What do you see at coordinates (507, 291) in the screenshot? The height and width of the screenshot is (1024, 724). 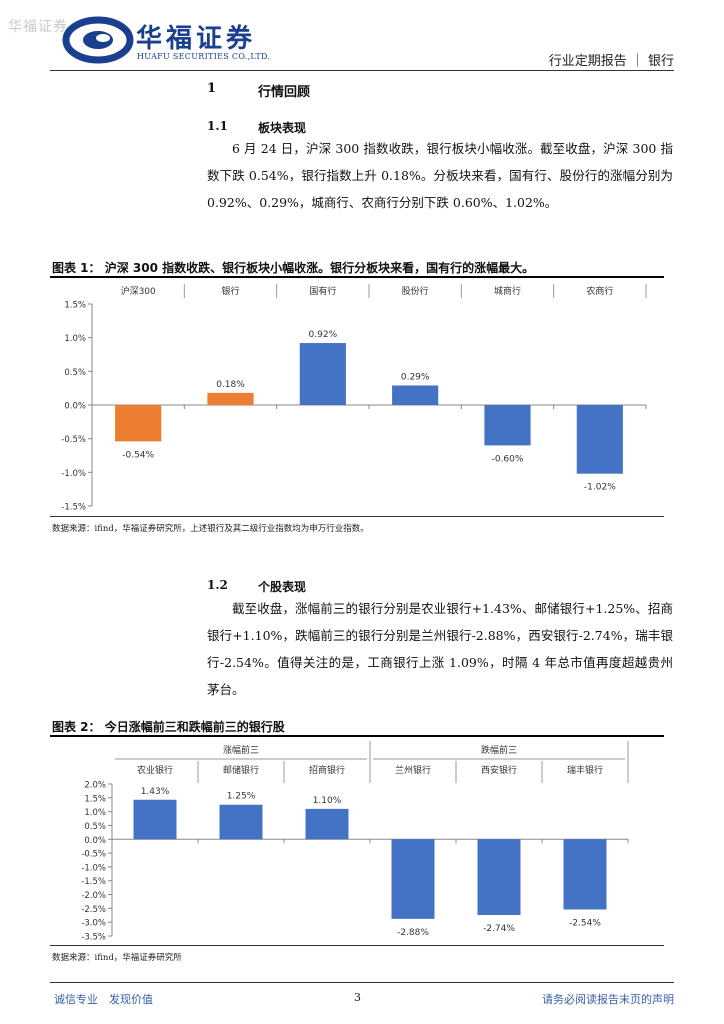 I see `category-label: 城商行` at bounding box center [507, 291].